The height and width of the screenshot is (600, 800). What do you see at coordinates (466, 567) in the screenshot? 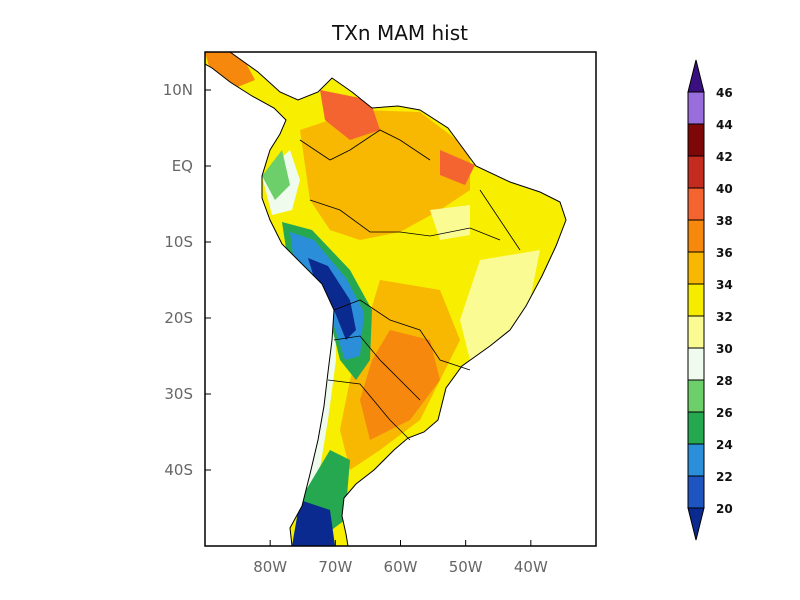
I see `lon-tick-label: 50W` at bounding box center [466, 567].